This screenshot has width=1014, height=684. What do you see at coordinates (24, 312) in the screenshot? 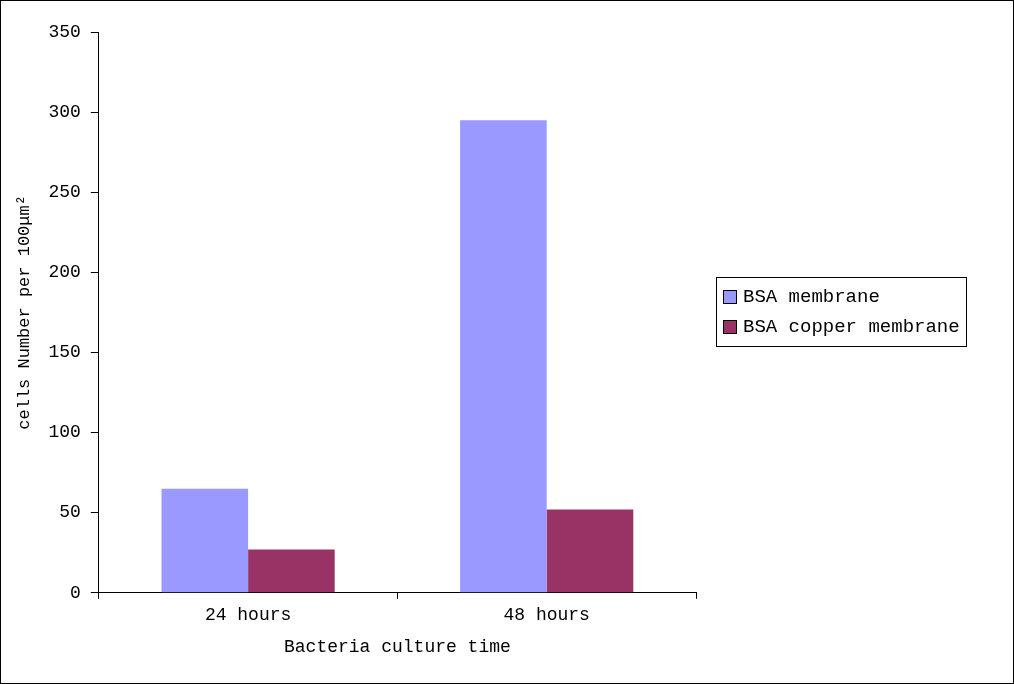
I see `y-axis-title: cells Number per 100μm²` at bounding box center [24, 312].